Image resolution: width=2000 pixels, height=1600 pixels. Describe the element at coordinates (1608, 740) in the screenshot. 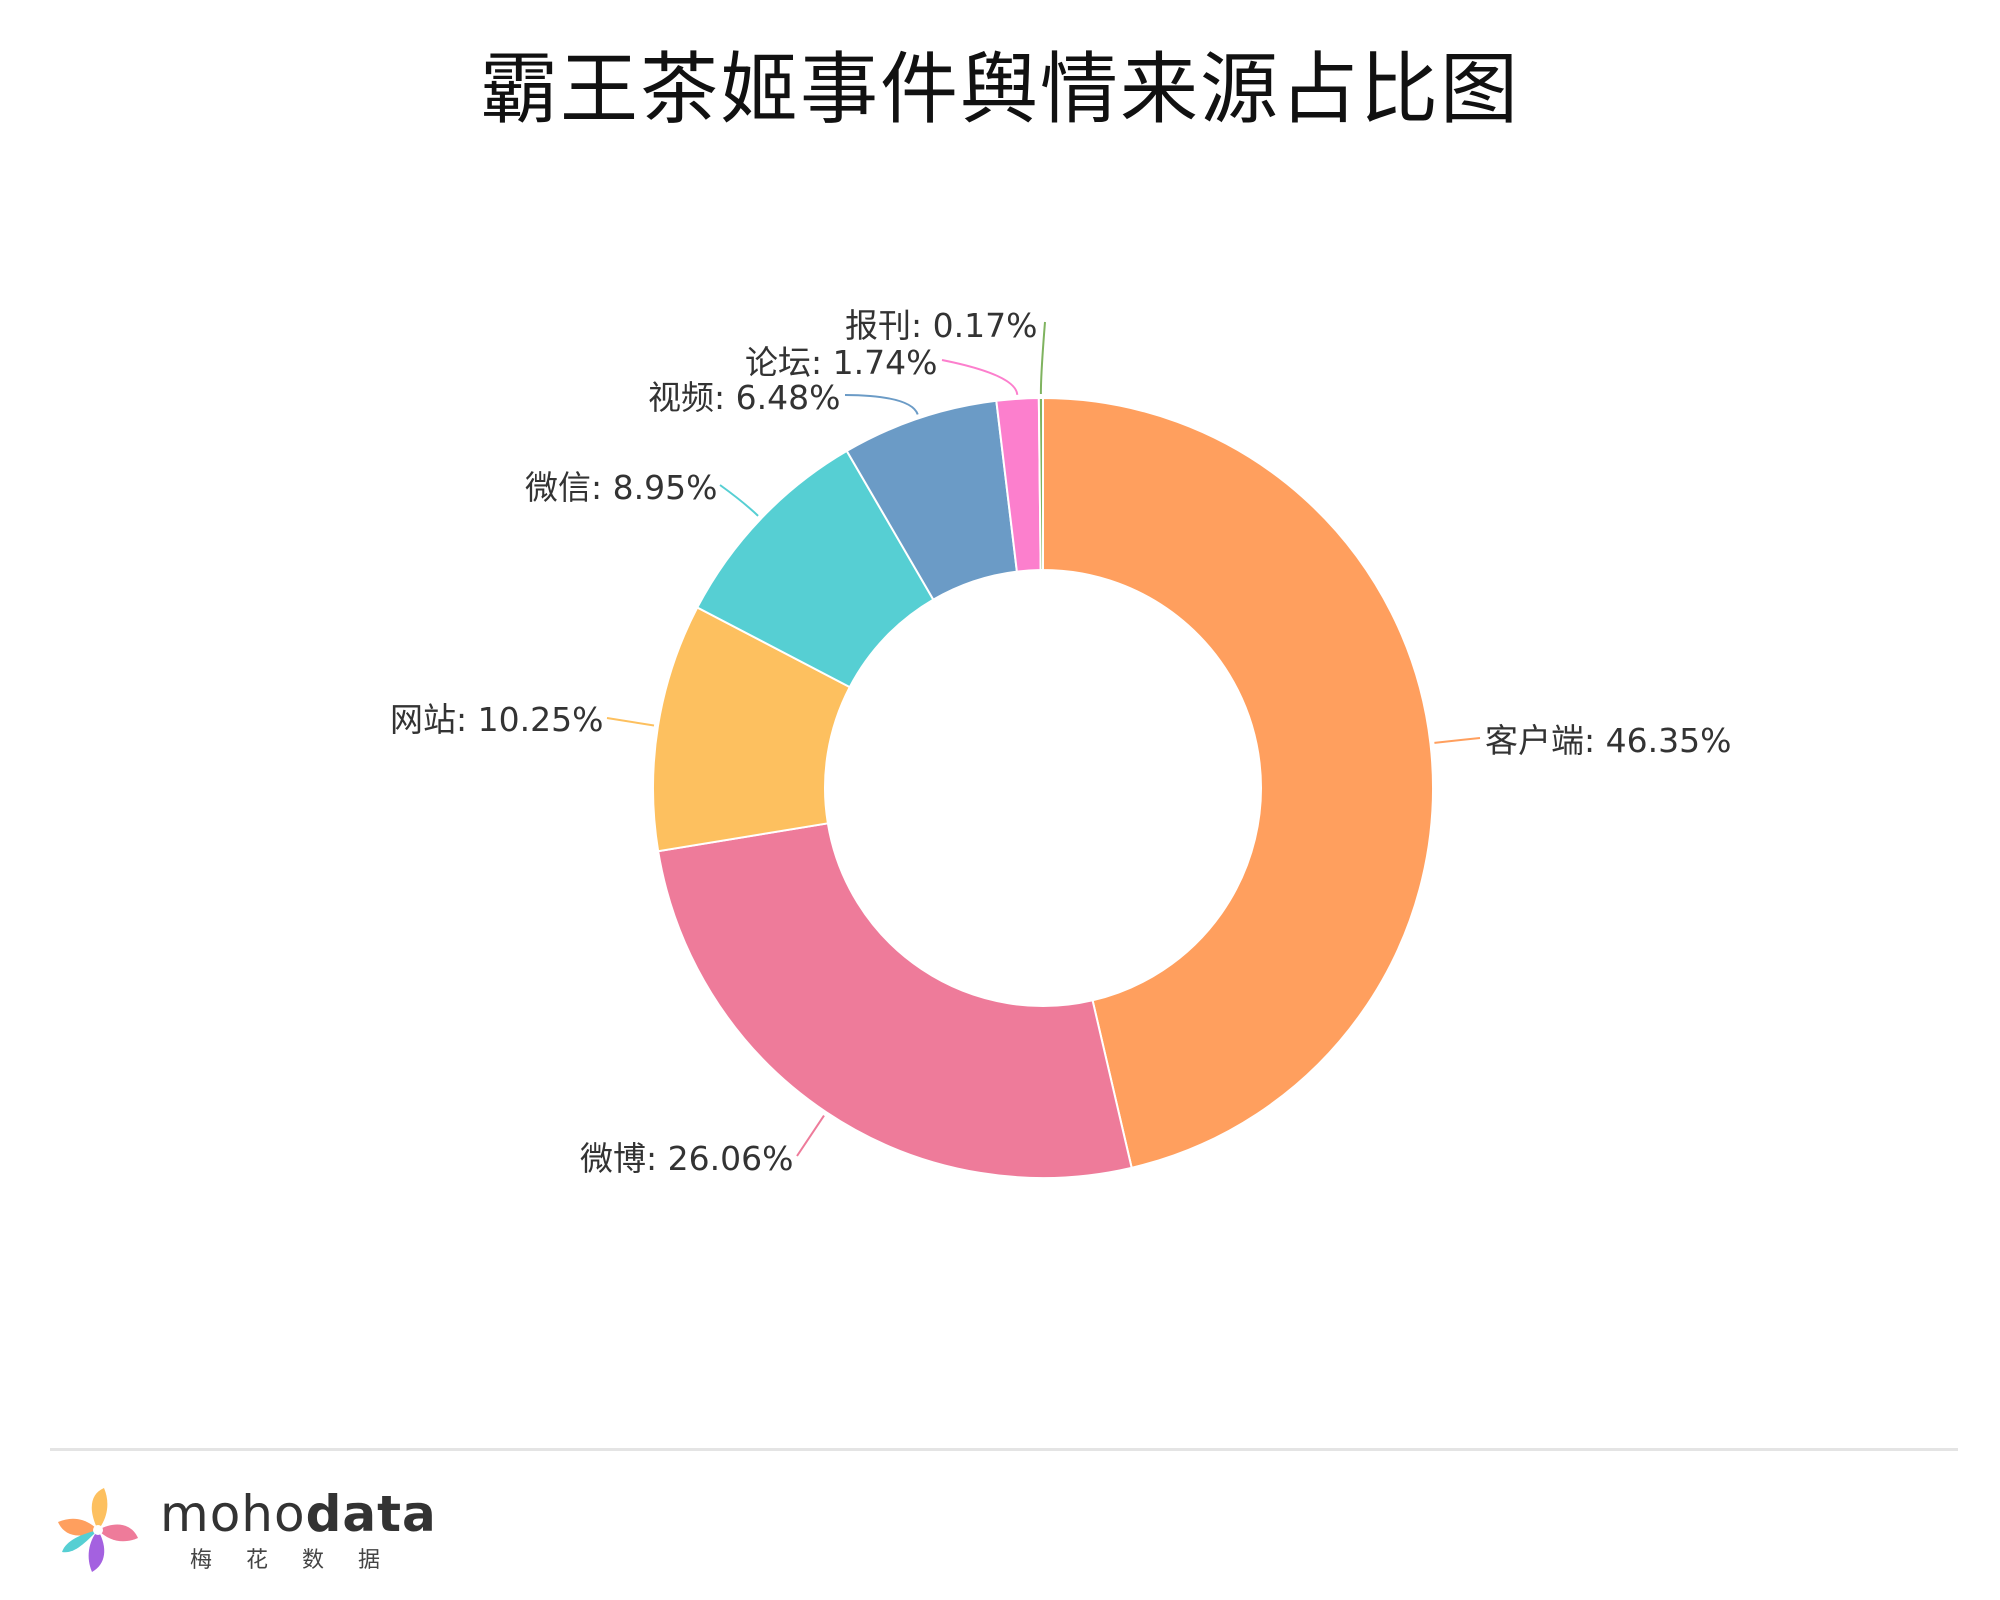

I see `slice-label-1: 客户端: 46.35%` at that location.